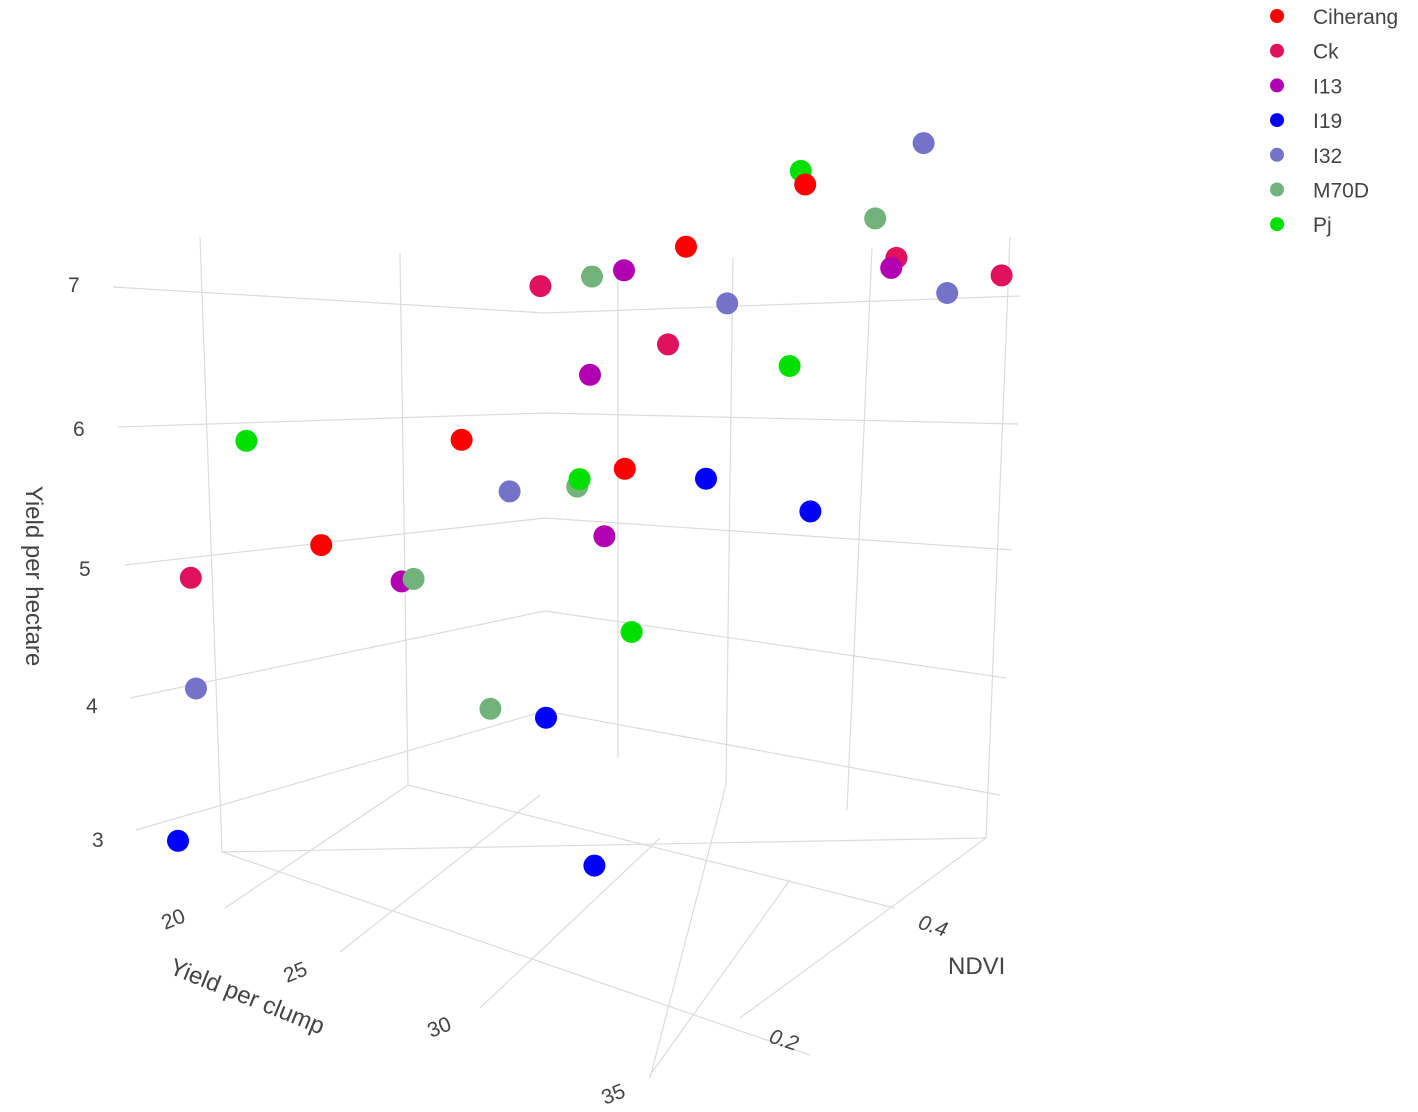  What do you see at coordinates (33, 576) in the screenshot?
I see `z-axis-title: Yield per hectare` at bounding box center [33, 576].